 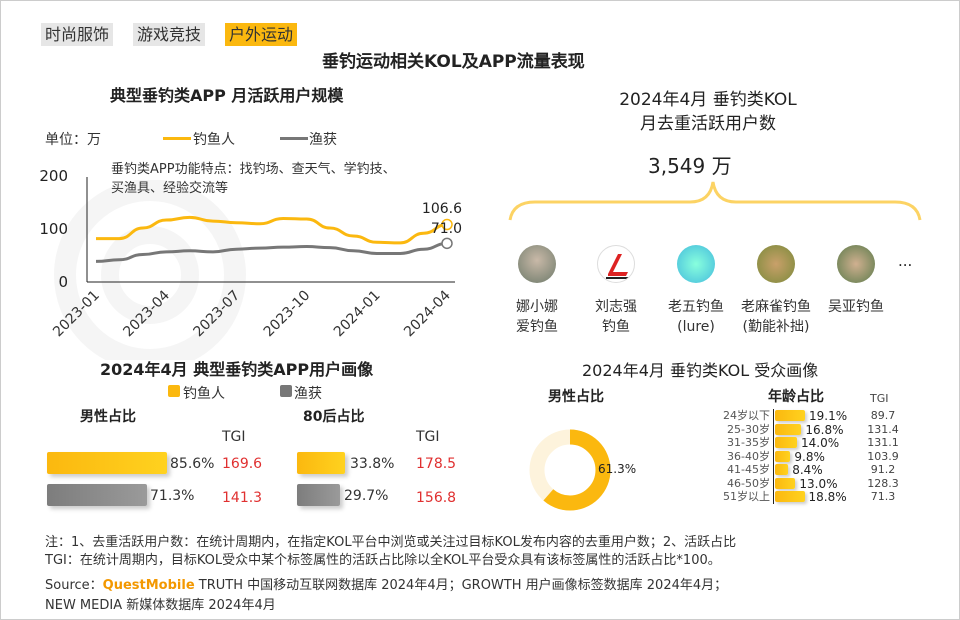 I want to click on x-tick-label: 2024-01, so click(x=357, y=314).